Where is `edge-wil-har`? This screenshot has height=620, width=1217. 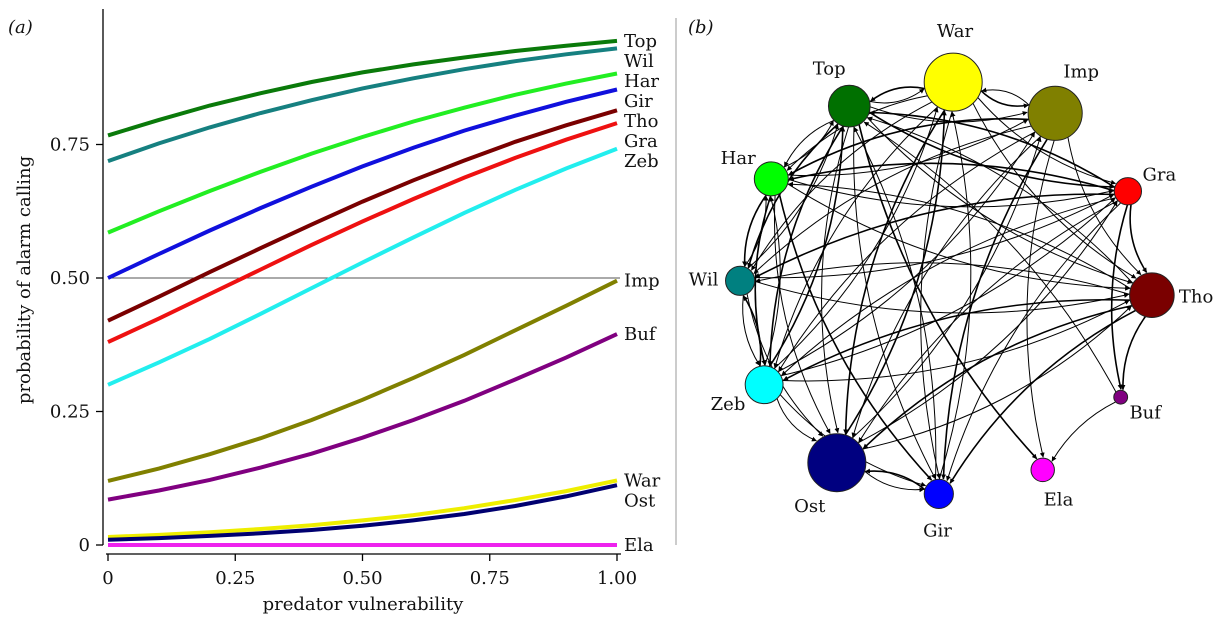
edge-wil-har is located at coordinates (756, 231).